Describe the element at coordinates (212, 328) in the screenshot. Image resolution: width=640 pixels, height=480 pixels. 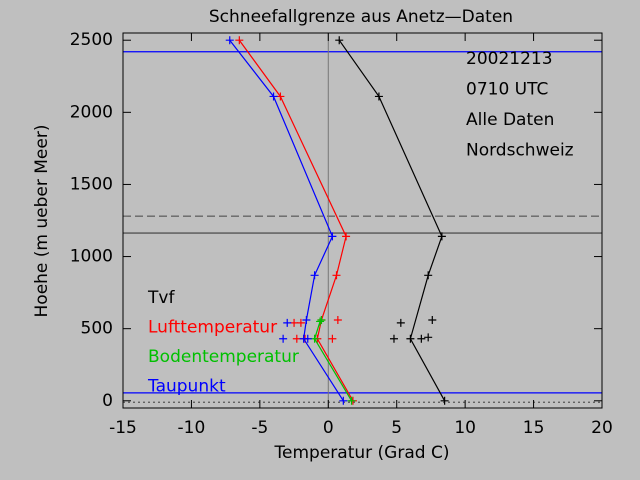
I see `legend-label: Lufttemperatur` at that location.